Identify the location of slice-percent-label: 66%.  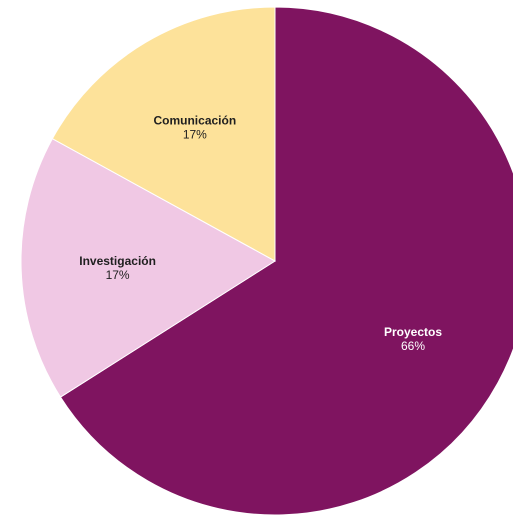
(413, 346).